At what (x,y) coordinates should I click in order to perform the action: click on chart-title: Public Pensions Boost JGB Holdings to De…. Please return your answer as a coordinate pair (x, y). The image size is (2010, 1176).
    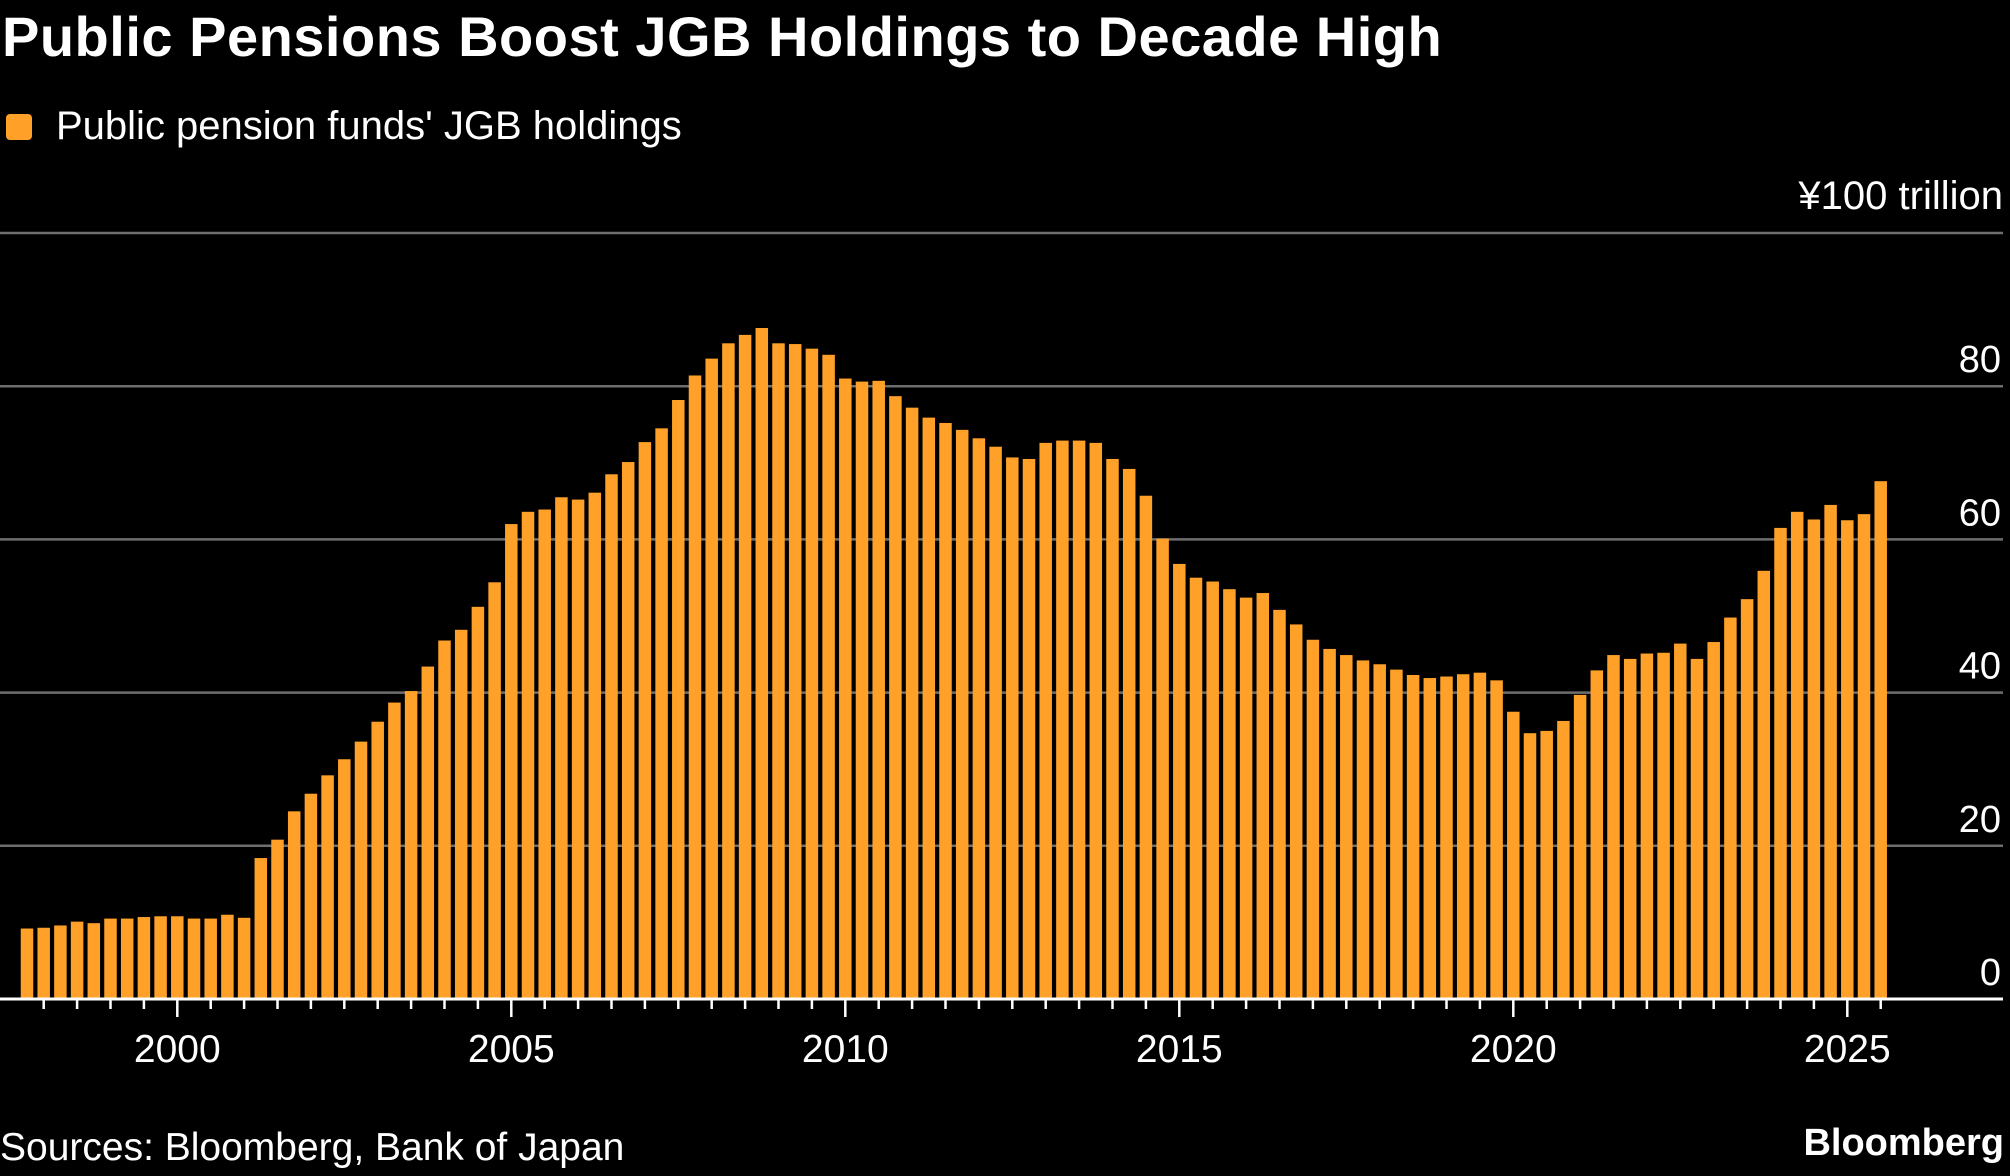
    Looking at the image, I should click on (722, 36).